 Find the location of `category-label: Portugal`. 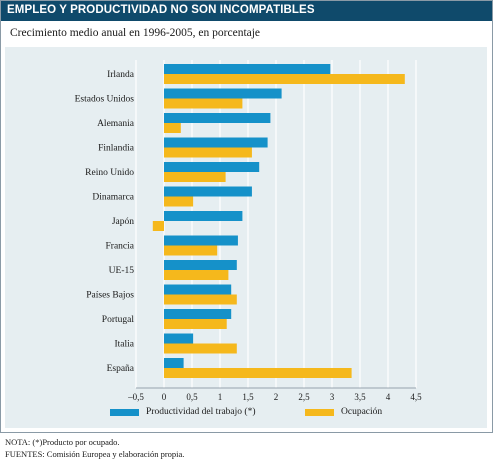

category-label: Portugal is located at coordinates (118, 320).